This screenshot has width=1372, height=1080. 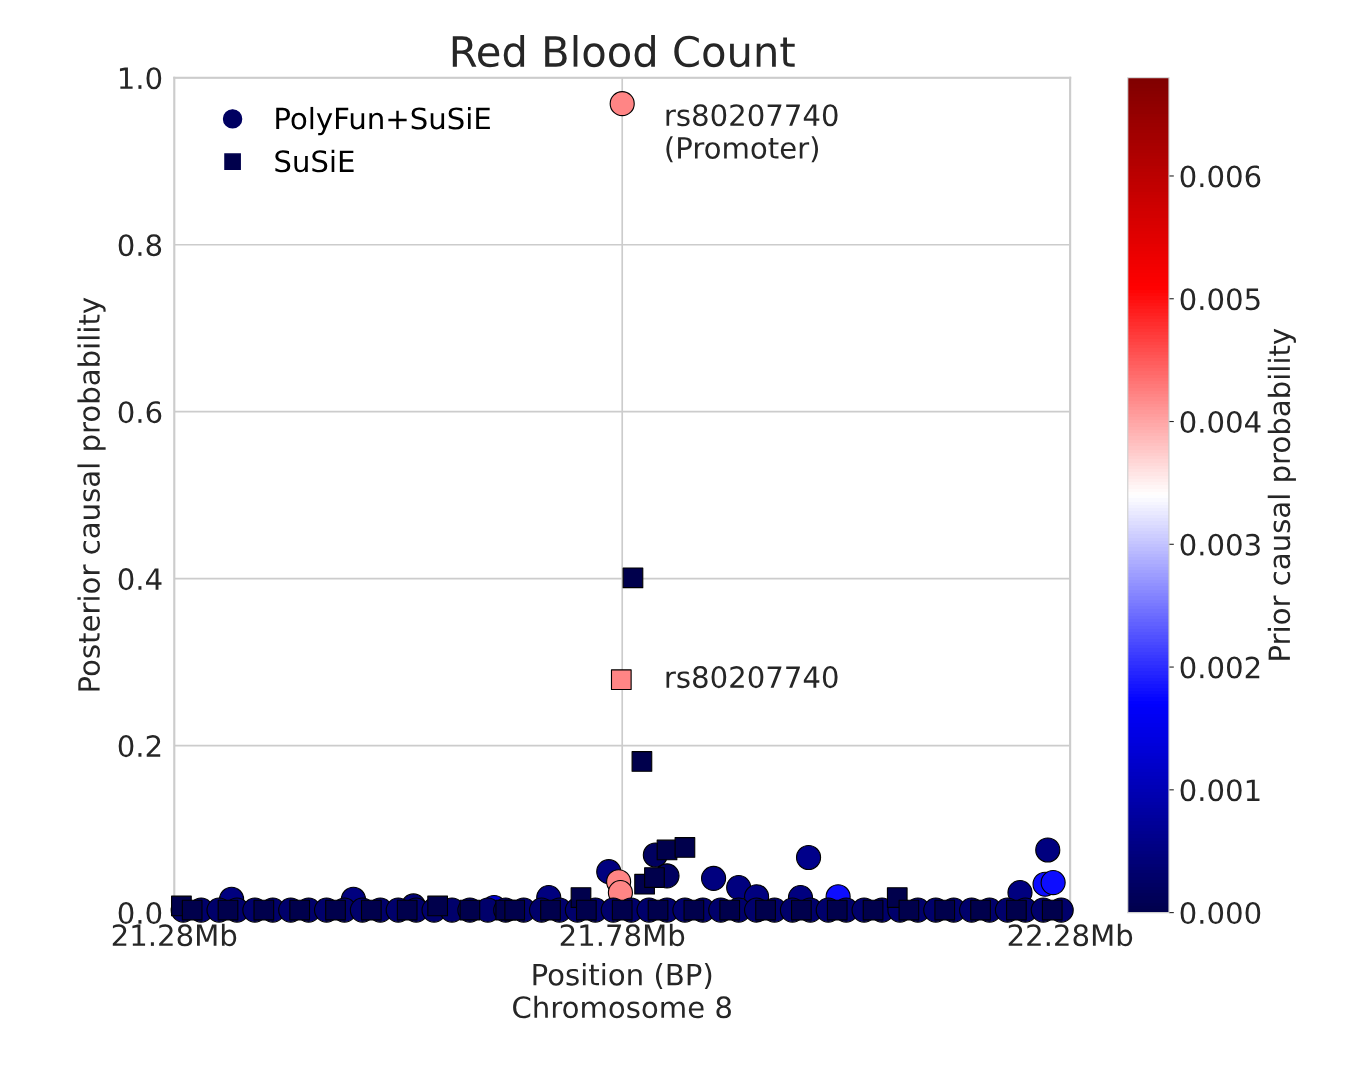 What do you see at coordinates (383, 121) in the screenshot?
I see `legend-label: PolyFun+SuSiE` at bounding box center [383, 121].